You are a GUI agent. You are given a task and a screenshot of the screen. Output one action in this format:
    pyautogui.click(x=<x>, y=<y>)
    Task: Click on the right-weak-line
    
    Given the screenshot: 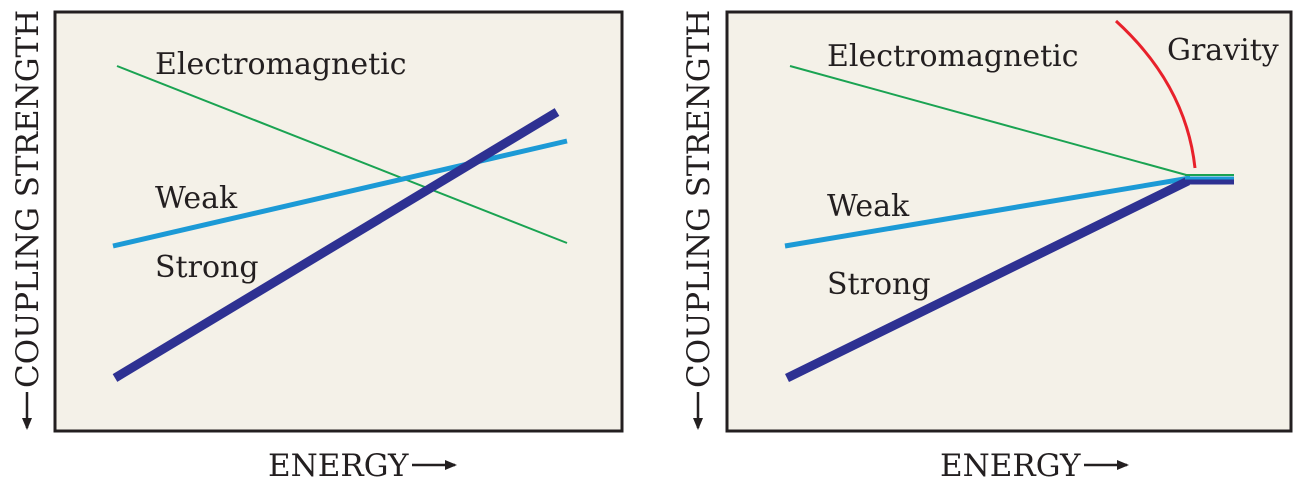 What is the action you would take?
    pyautogui.click(x=987, y=212)
    